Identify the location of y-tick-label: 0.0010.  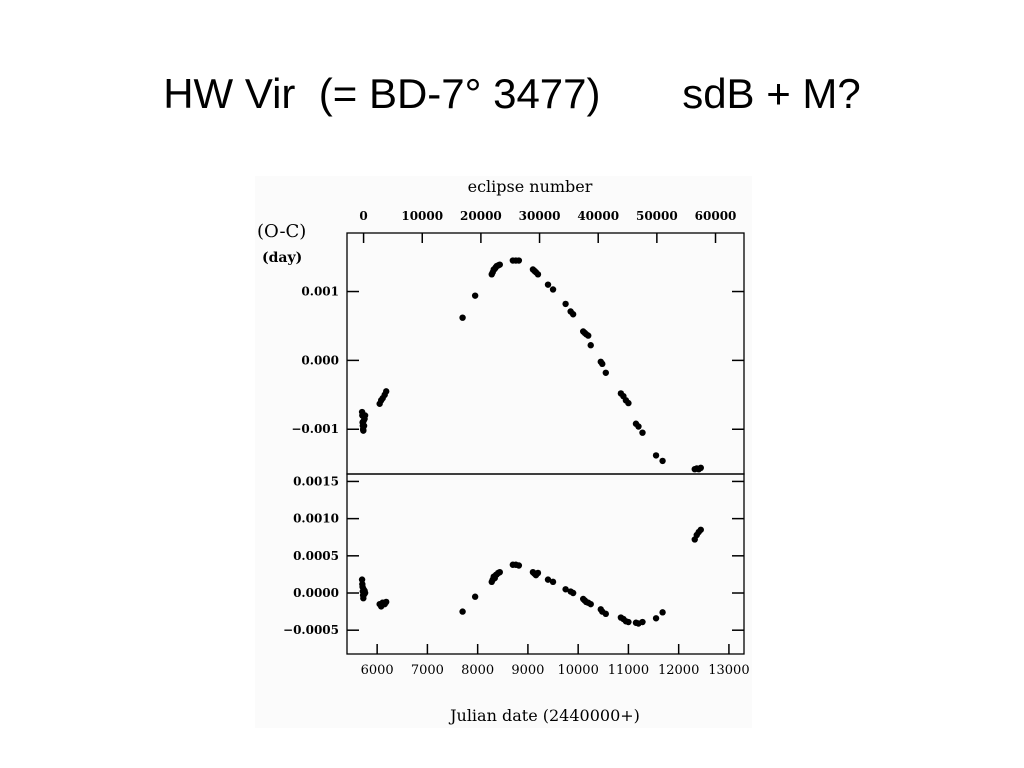
(316, 519).